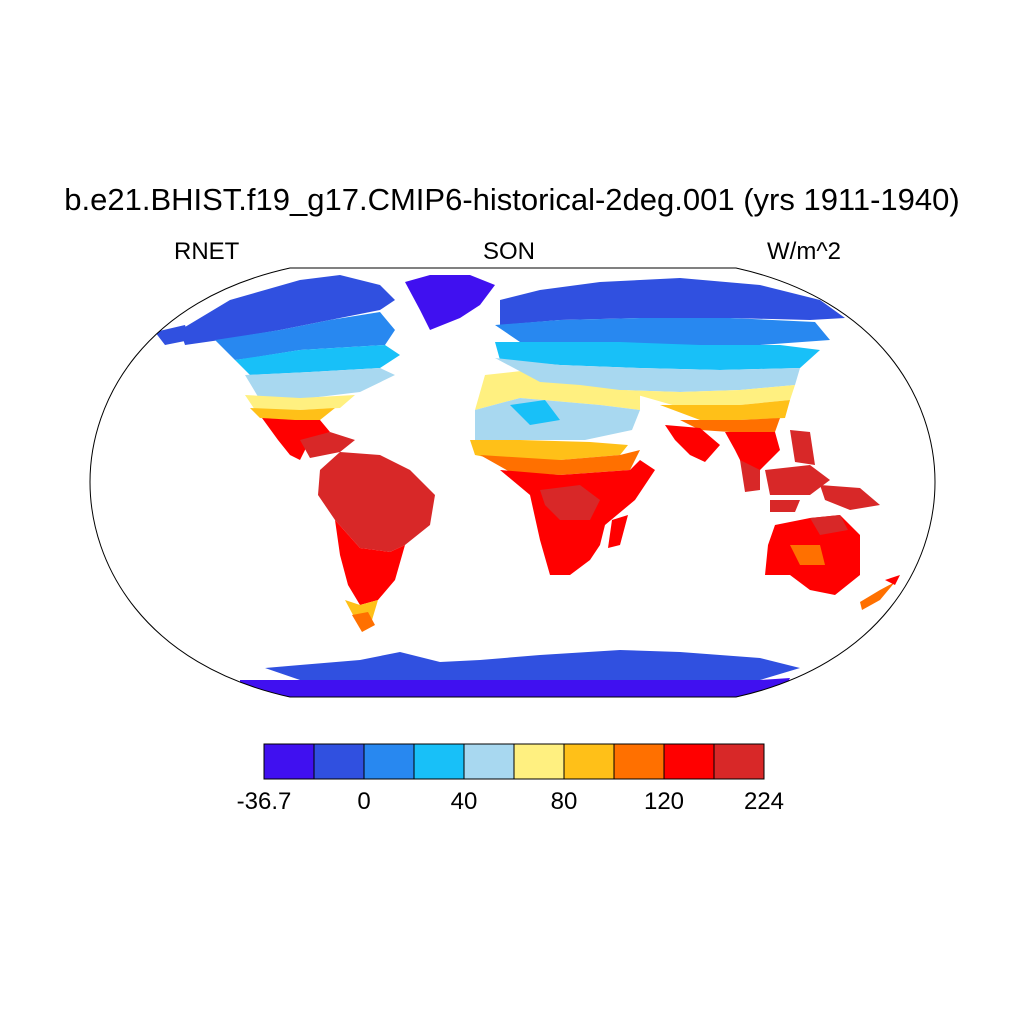  Describe the element at coordinates (364, 801) in the screenshot. I see `colorbar-tick-label: 0` at that location.